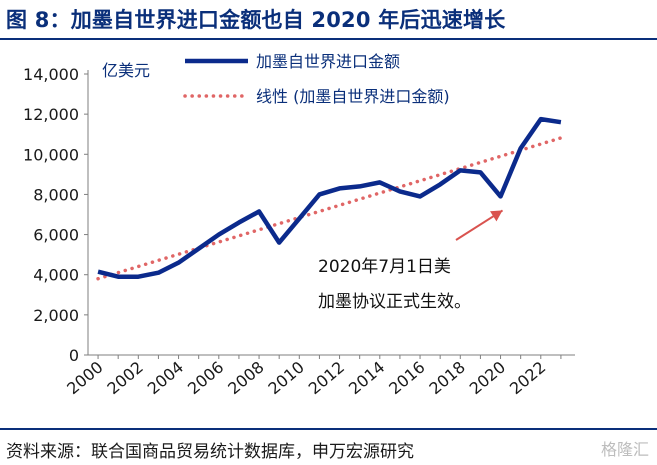  I want to click on footer-divider, so click(328, 429).